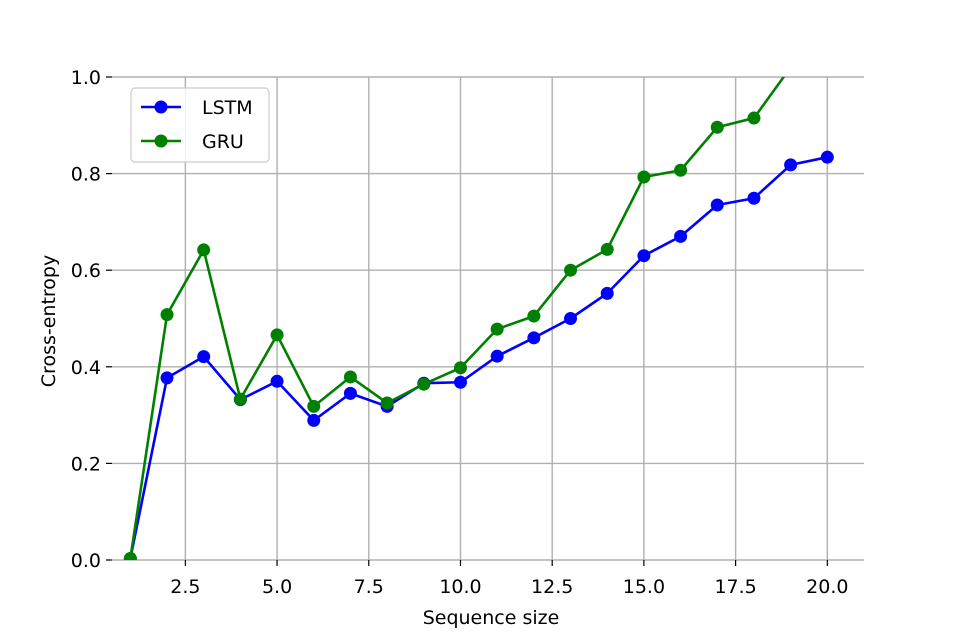 The width and height of the screenshot is (960, 640). Describe the element at coordinates (86, 78) in the screenshot. I see `y-tick-label: 1.0` at that location.